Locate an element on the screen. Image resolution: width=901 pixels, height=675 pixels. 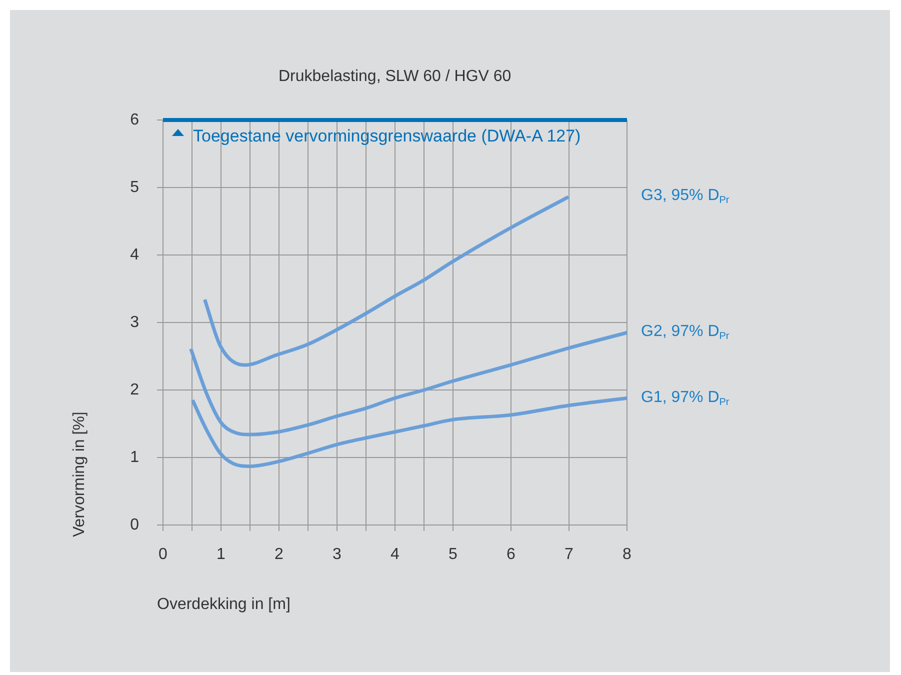
series-label: G2, 97% D$_{Pr}$ is located at coordinates (685, 332).